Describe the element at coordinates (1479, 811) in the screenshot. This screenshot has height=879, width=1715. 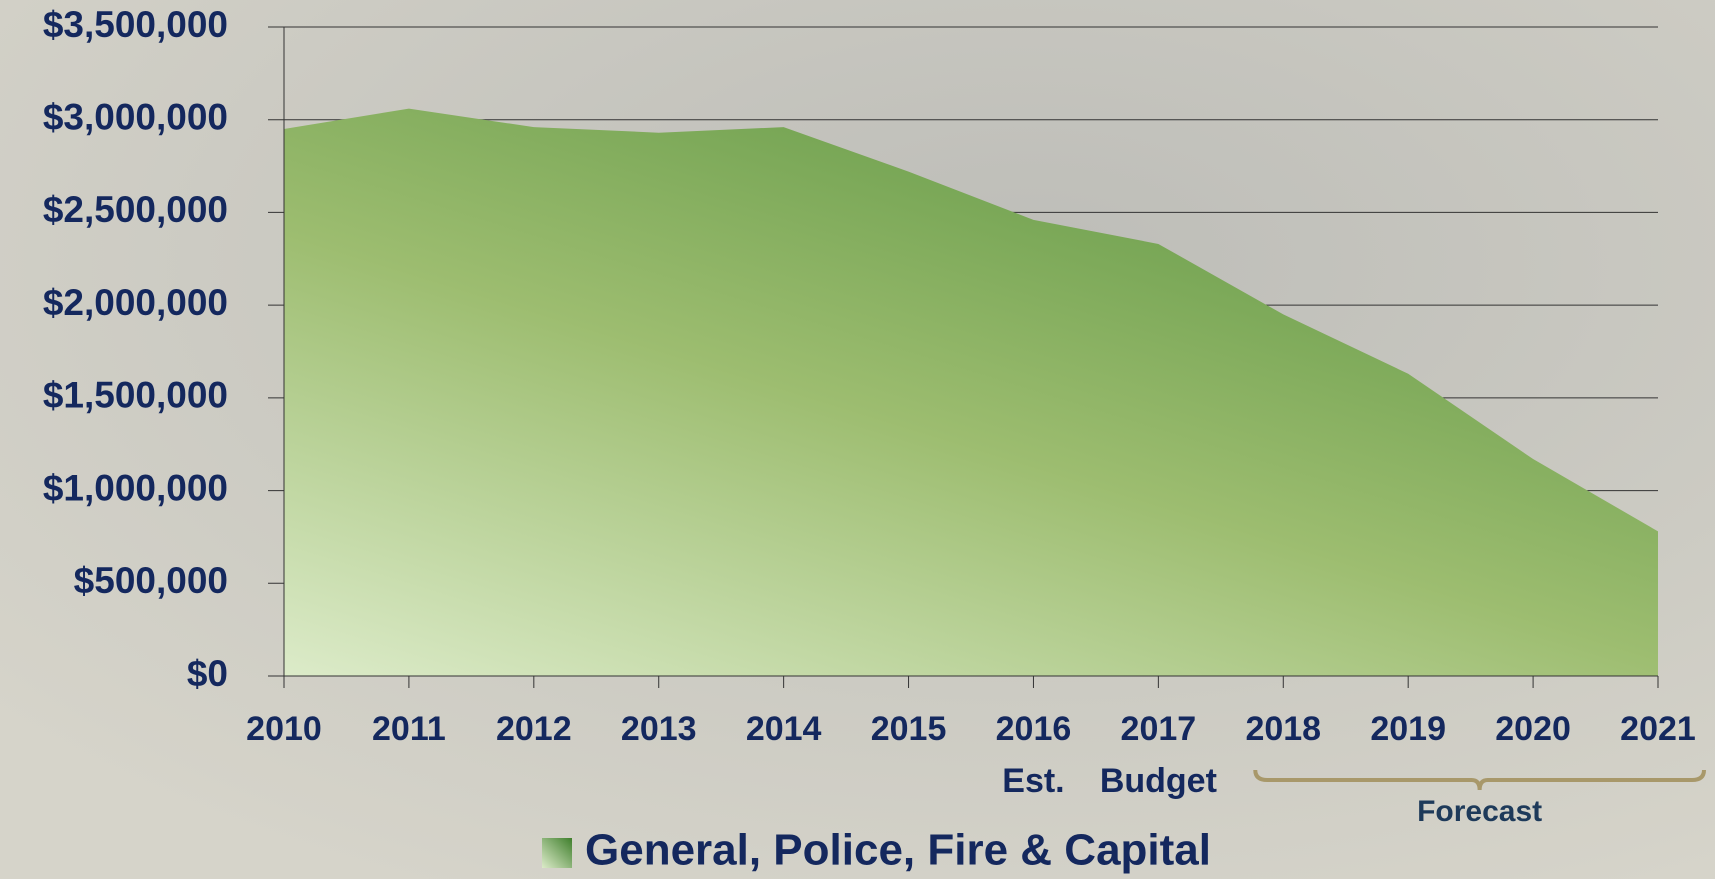
I see `forecast-label: Forecast` at that location.